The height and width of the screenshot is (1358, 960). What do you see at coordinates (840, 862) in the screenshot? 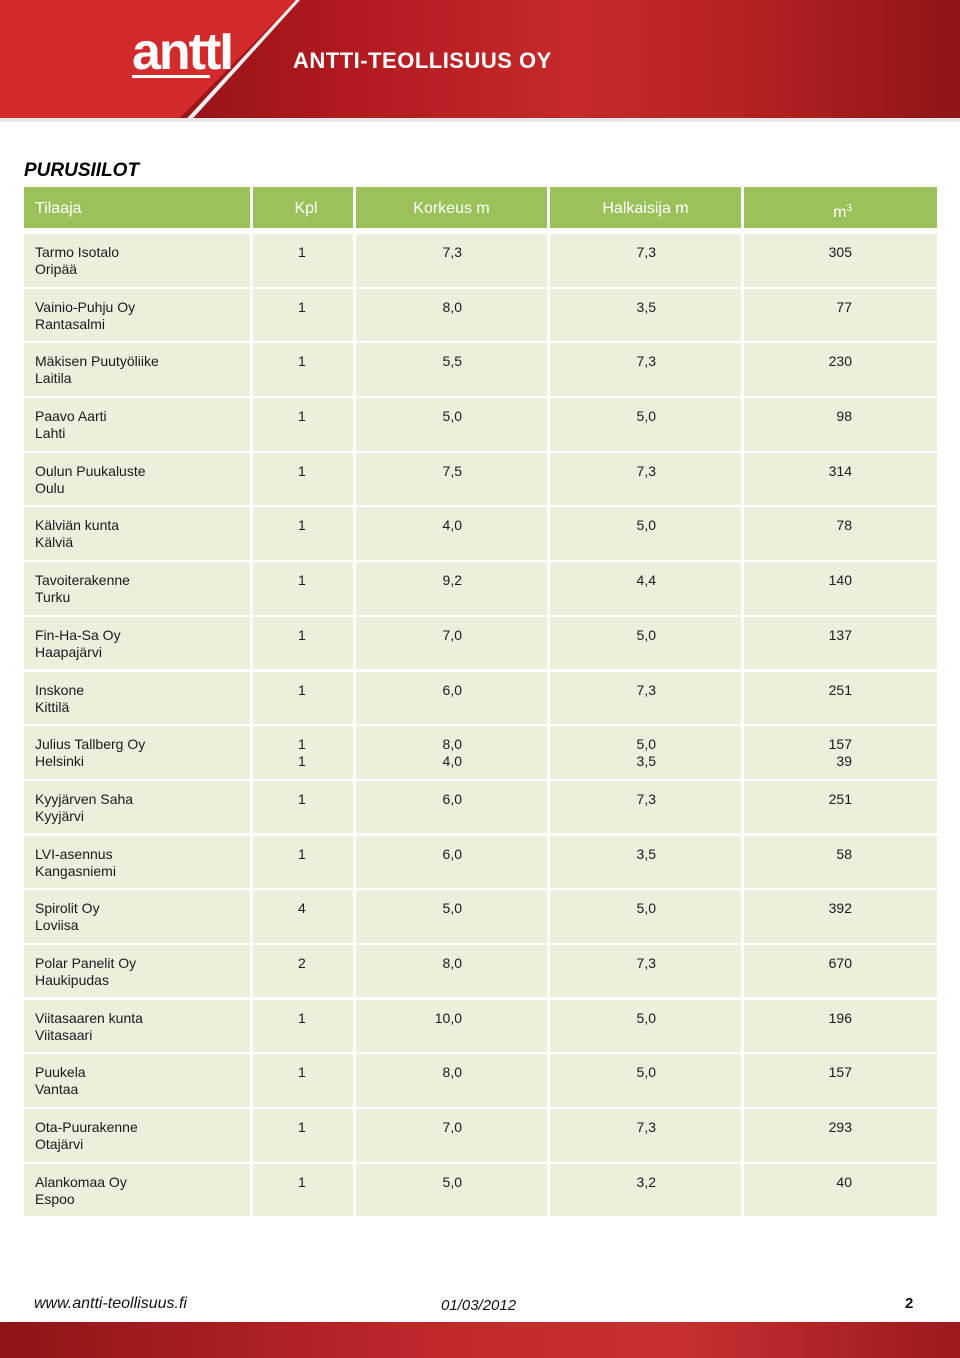
I see `volume-cell: 58` at bounding box center [840, 862].